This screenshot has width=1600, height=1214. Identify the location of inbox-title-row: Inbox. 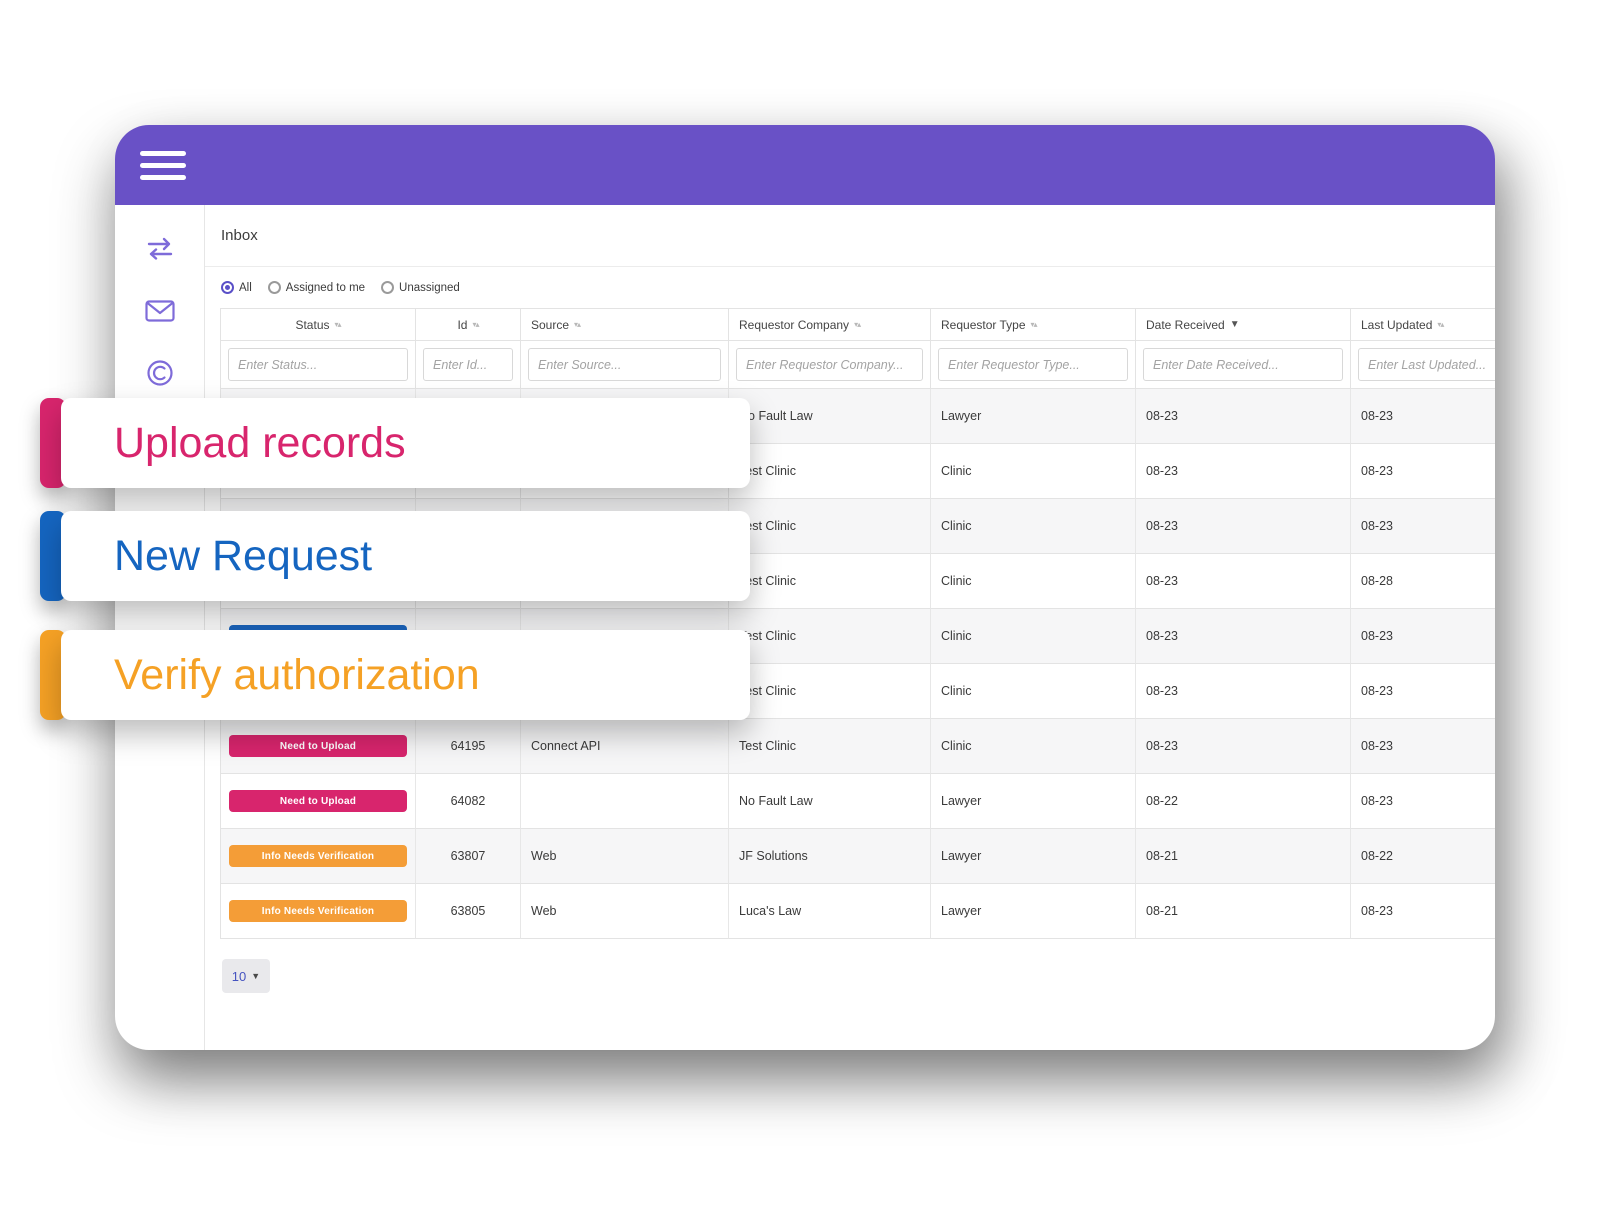
(850, 236).